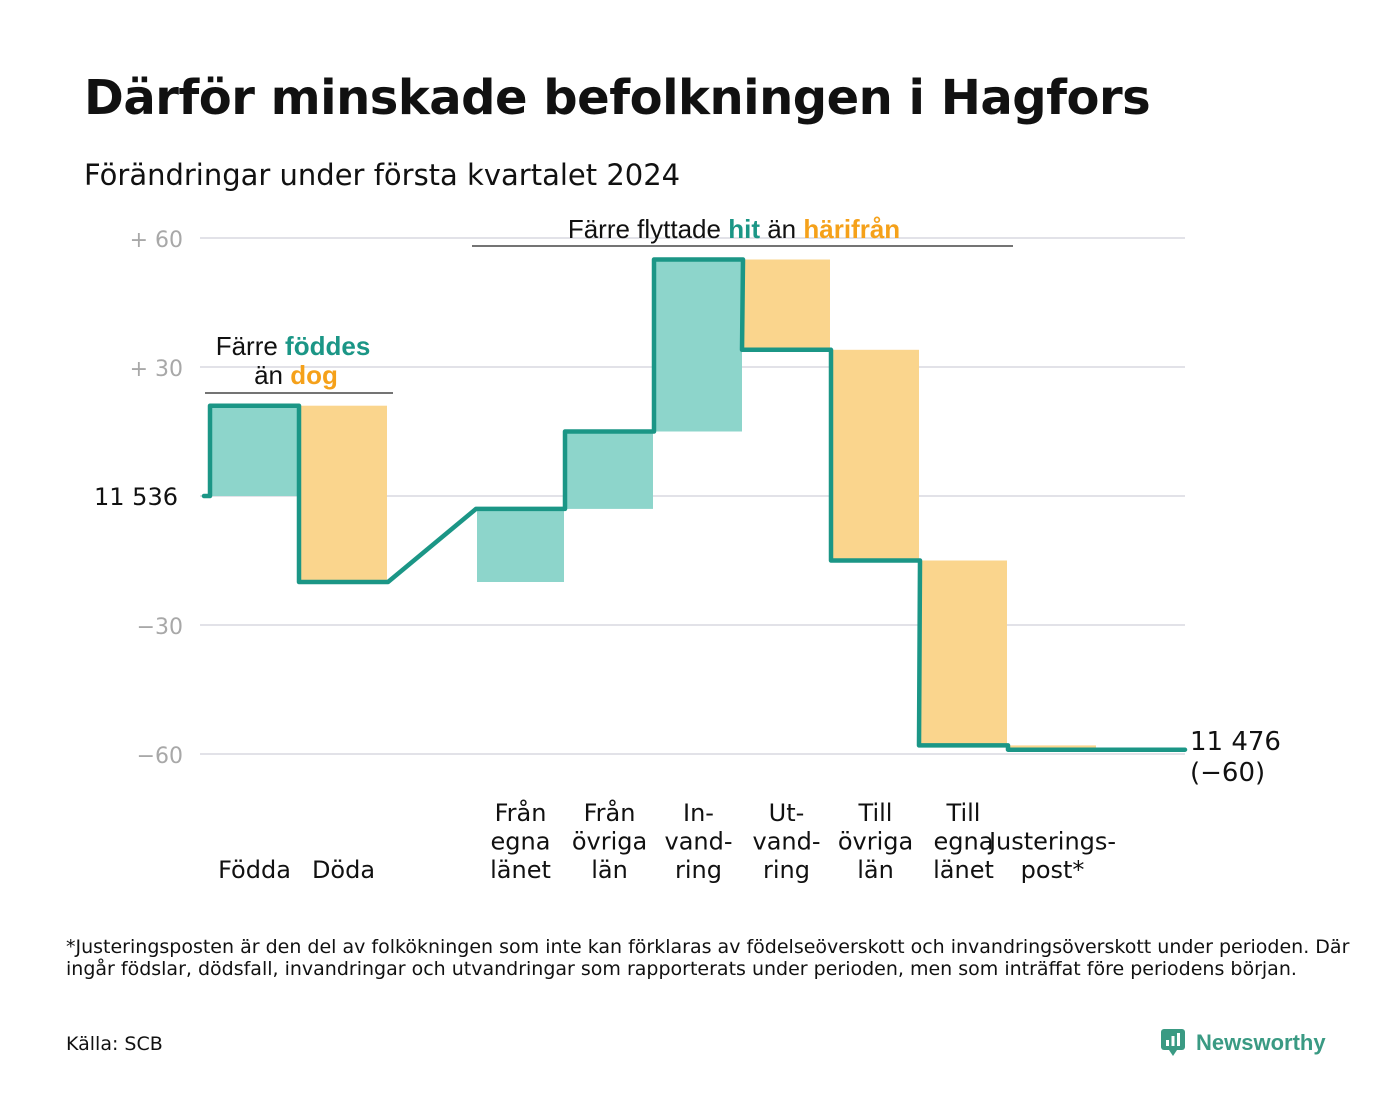 This screenshot has width=1400, height=1120. What do you see at coordinates (324, 346) in the screenshot?
I see `annotation-highlight: föddes` at bounding box center [324, 346].